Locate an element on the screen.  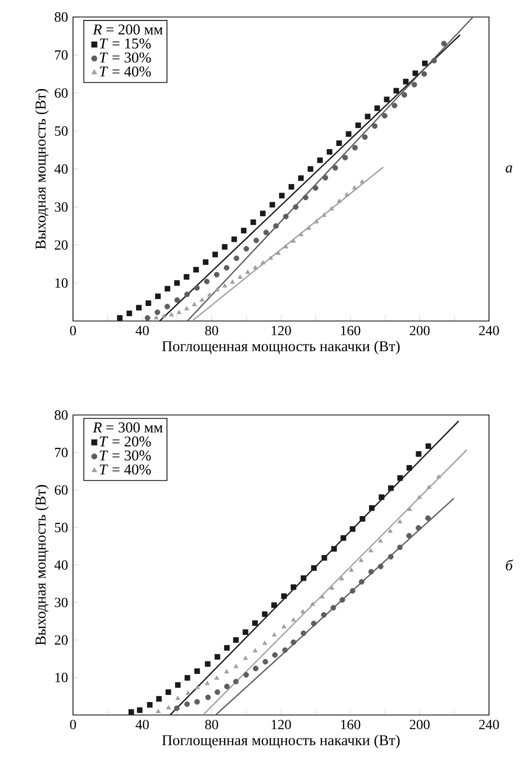
legend-label: T = 20% is located at coordinates (125, 441).